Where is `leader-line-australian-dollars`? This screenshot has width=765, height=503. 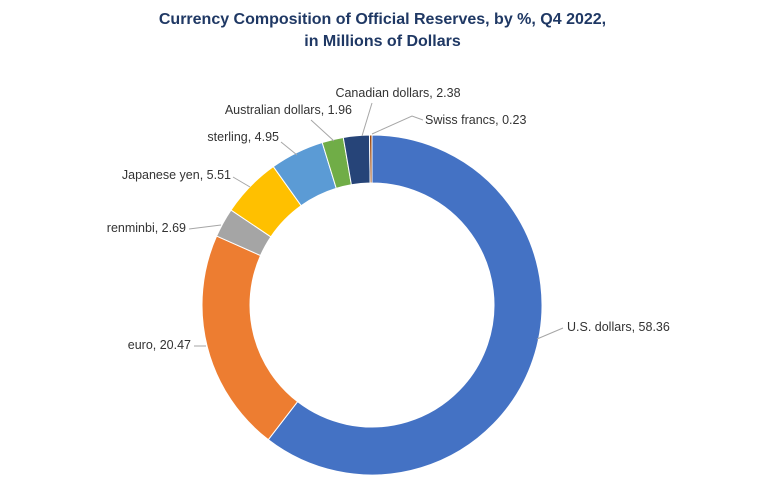
leader-line-australian-dollars is located at coordinates (322, 130).